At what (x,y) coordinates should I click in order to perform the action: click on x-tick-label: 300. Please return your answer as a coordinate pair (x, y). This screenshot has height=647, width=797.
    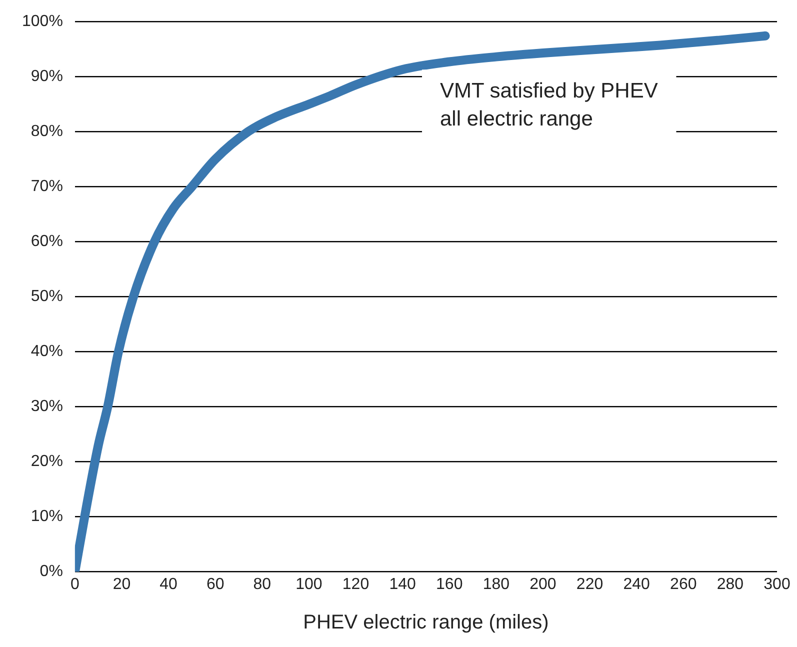
    Looking at the image, I should click on (777, 584).